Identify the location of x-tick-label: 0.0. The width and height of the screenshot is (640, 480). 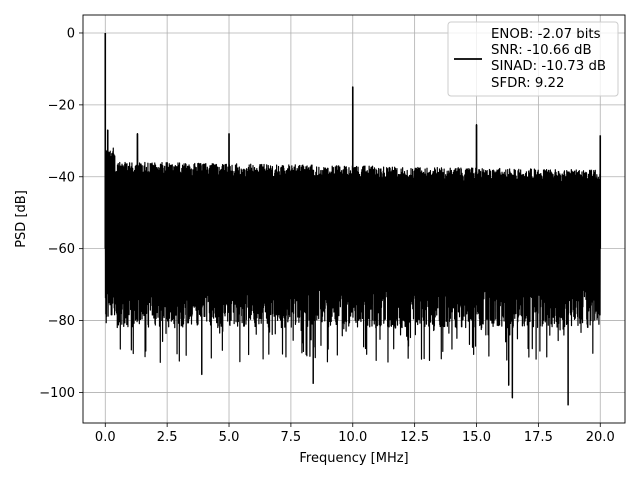
(105, 437).